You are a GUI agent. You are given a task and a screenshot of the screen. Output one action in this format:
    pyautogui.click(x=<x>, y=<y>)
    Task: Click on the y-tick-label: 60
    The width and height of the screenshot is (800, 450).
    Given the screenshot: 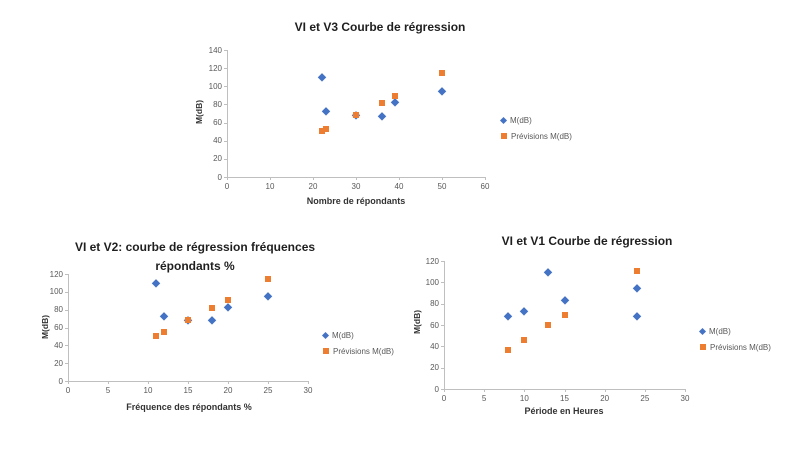 What is the action you would take?
    pyautogui.click(x=434, y=325)
    